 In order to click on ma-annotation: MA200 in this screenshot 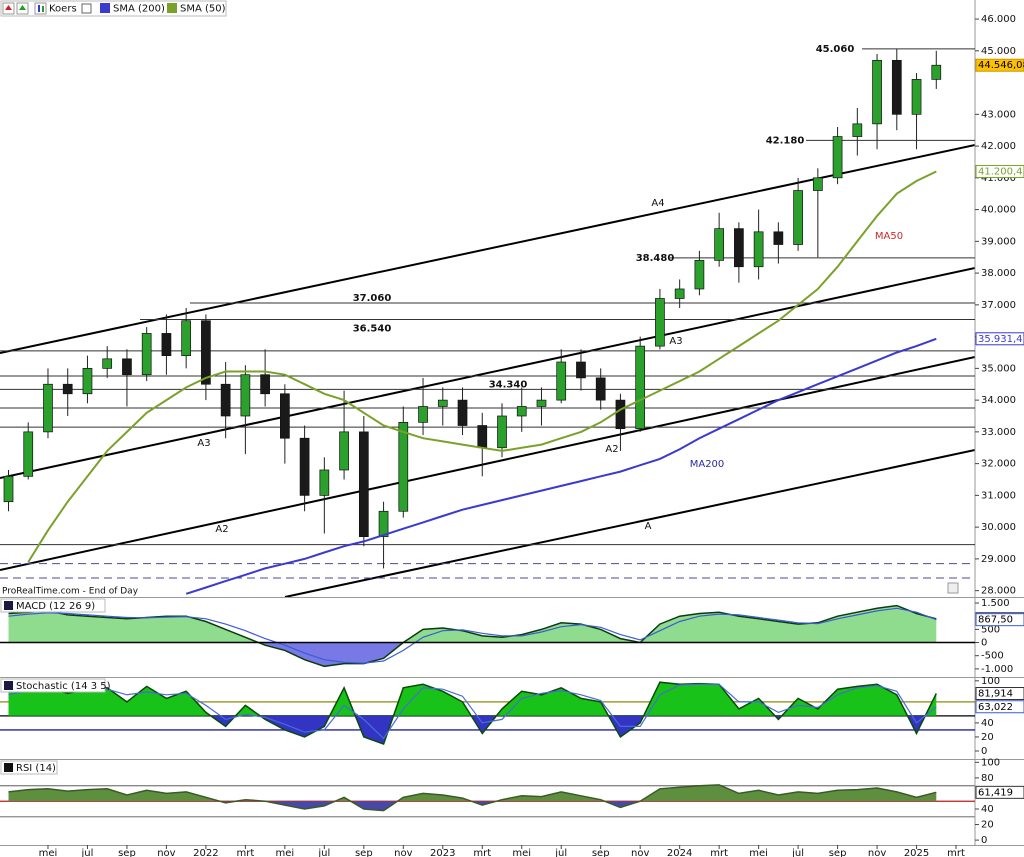, I will do `click(707, 464)`.